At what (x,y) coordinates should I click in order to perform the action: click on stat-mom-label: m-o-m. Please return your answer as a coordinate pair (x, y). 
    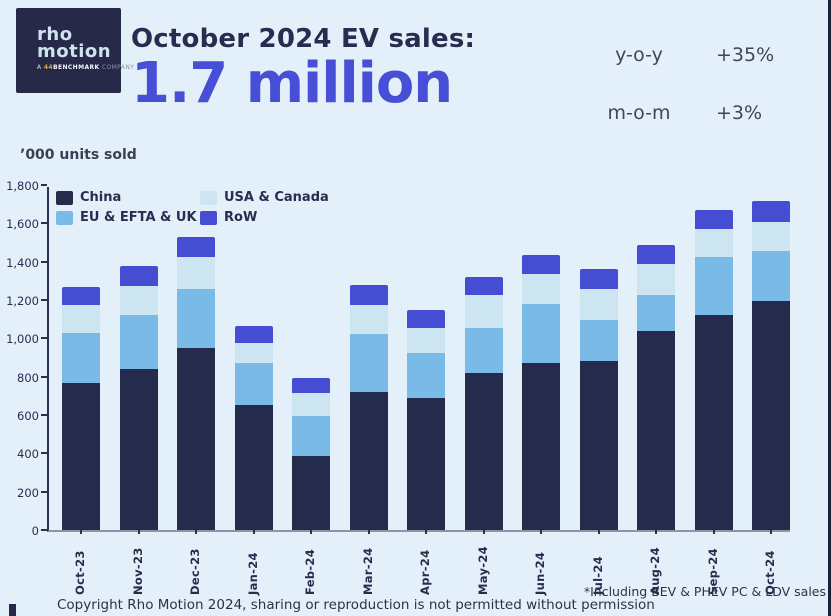
    Looking at the image, I should click on (639, 113).